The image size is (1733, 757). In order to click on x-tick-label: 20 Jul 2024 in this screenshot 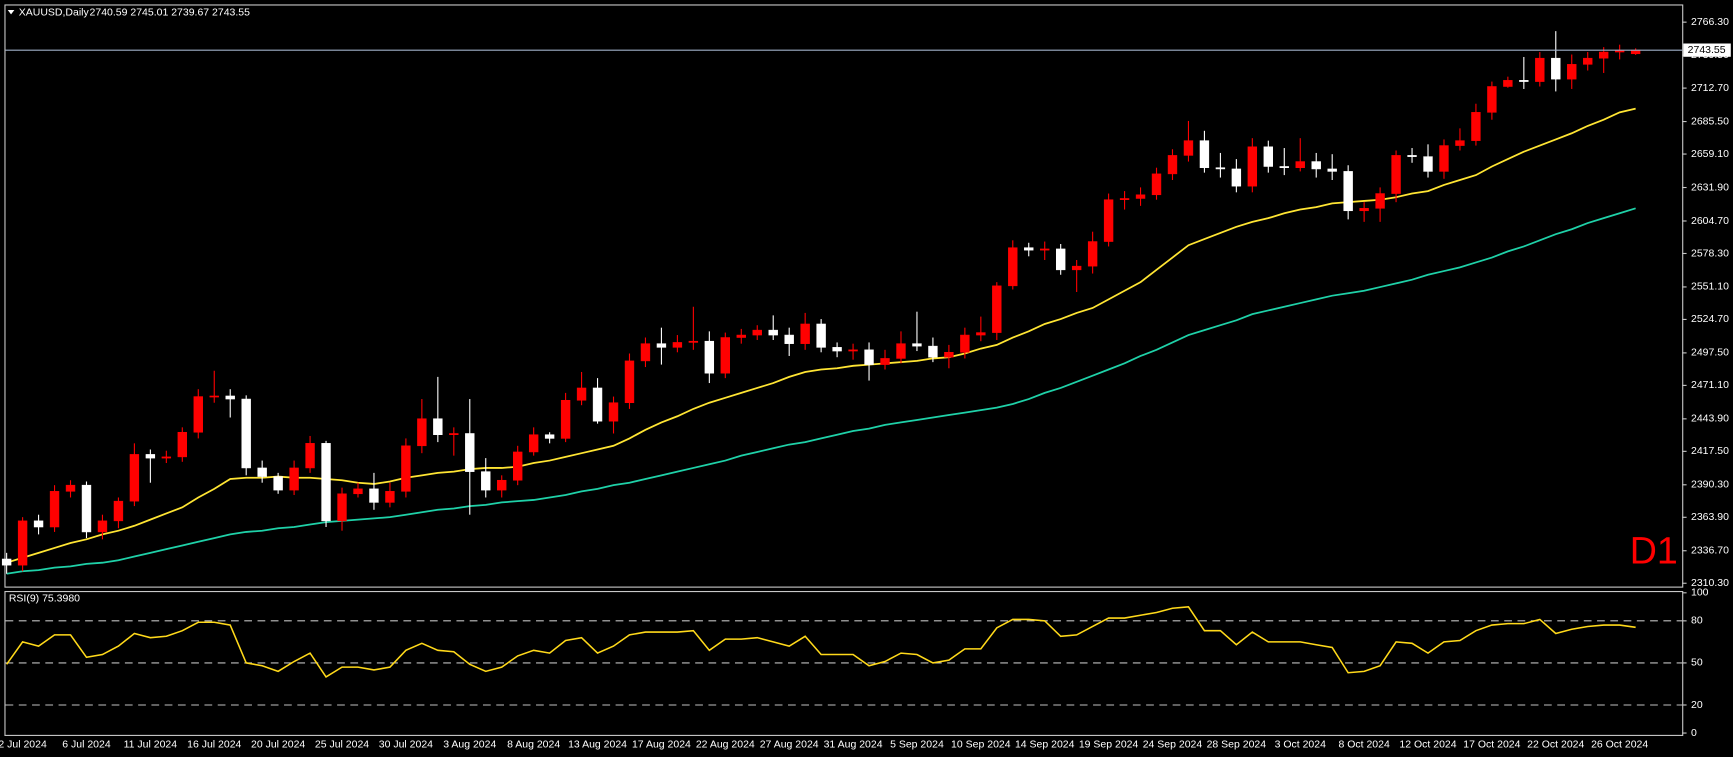, I will do `click(278, 745)`.